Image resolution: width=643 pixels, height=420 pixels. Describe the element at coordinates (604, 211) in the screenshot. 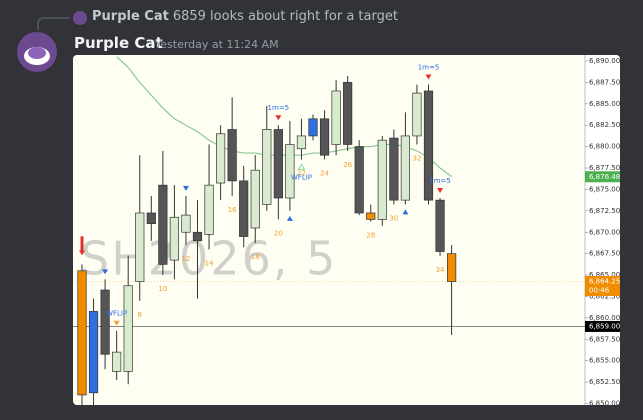

I see `y-tick-label: 6,872.50` at that location.